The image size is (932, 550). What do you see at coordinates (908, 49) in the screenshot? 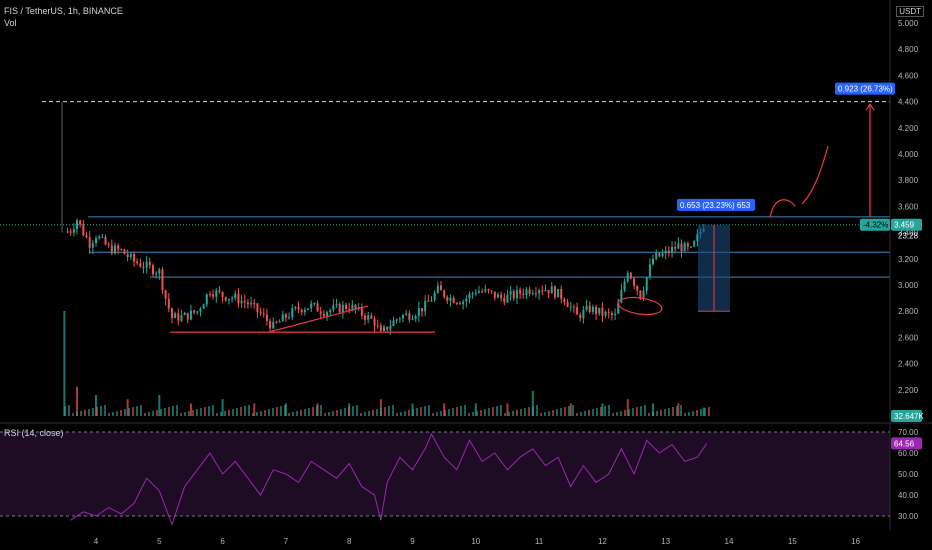
I see `price-tick-label-1: 4.800` at bounding box center [908, 49].